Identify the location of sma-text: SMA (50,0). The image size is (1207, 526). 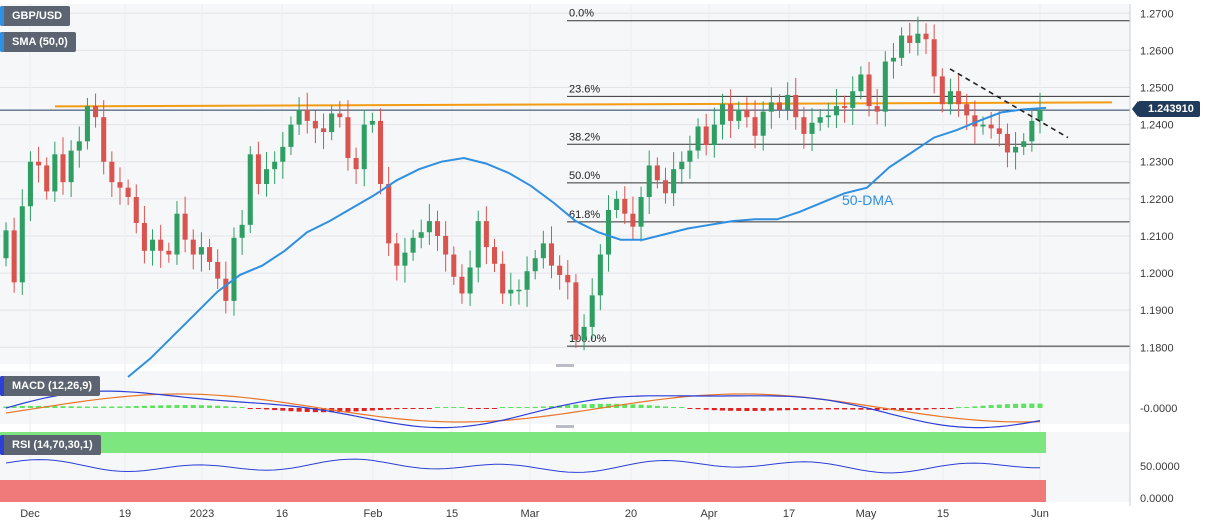
(40, 42).